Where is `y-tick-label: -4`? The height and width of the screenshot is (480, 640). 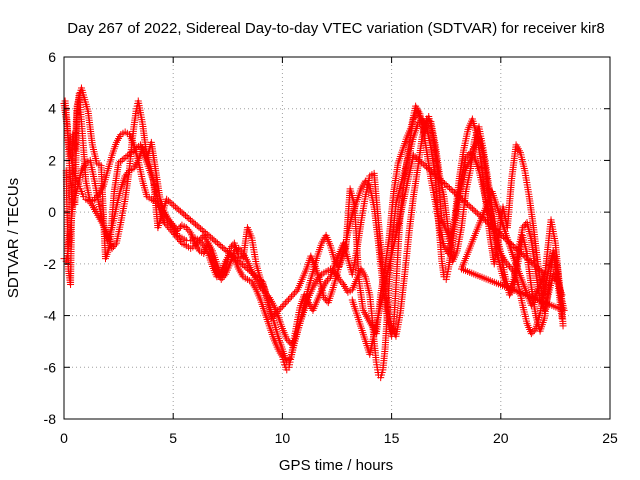
y-tick-label: -4 is located at coordinates (50, 316).